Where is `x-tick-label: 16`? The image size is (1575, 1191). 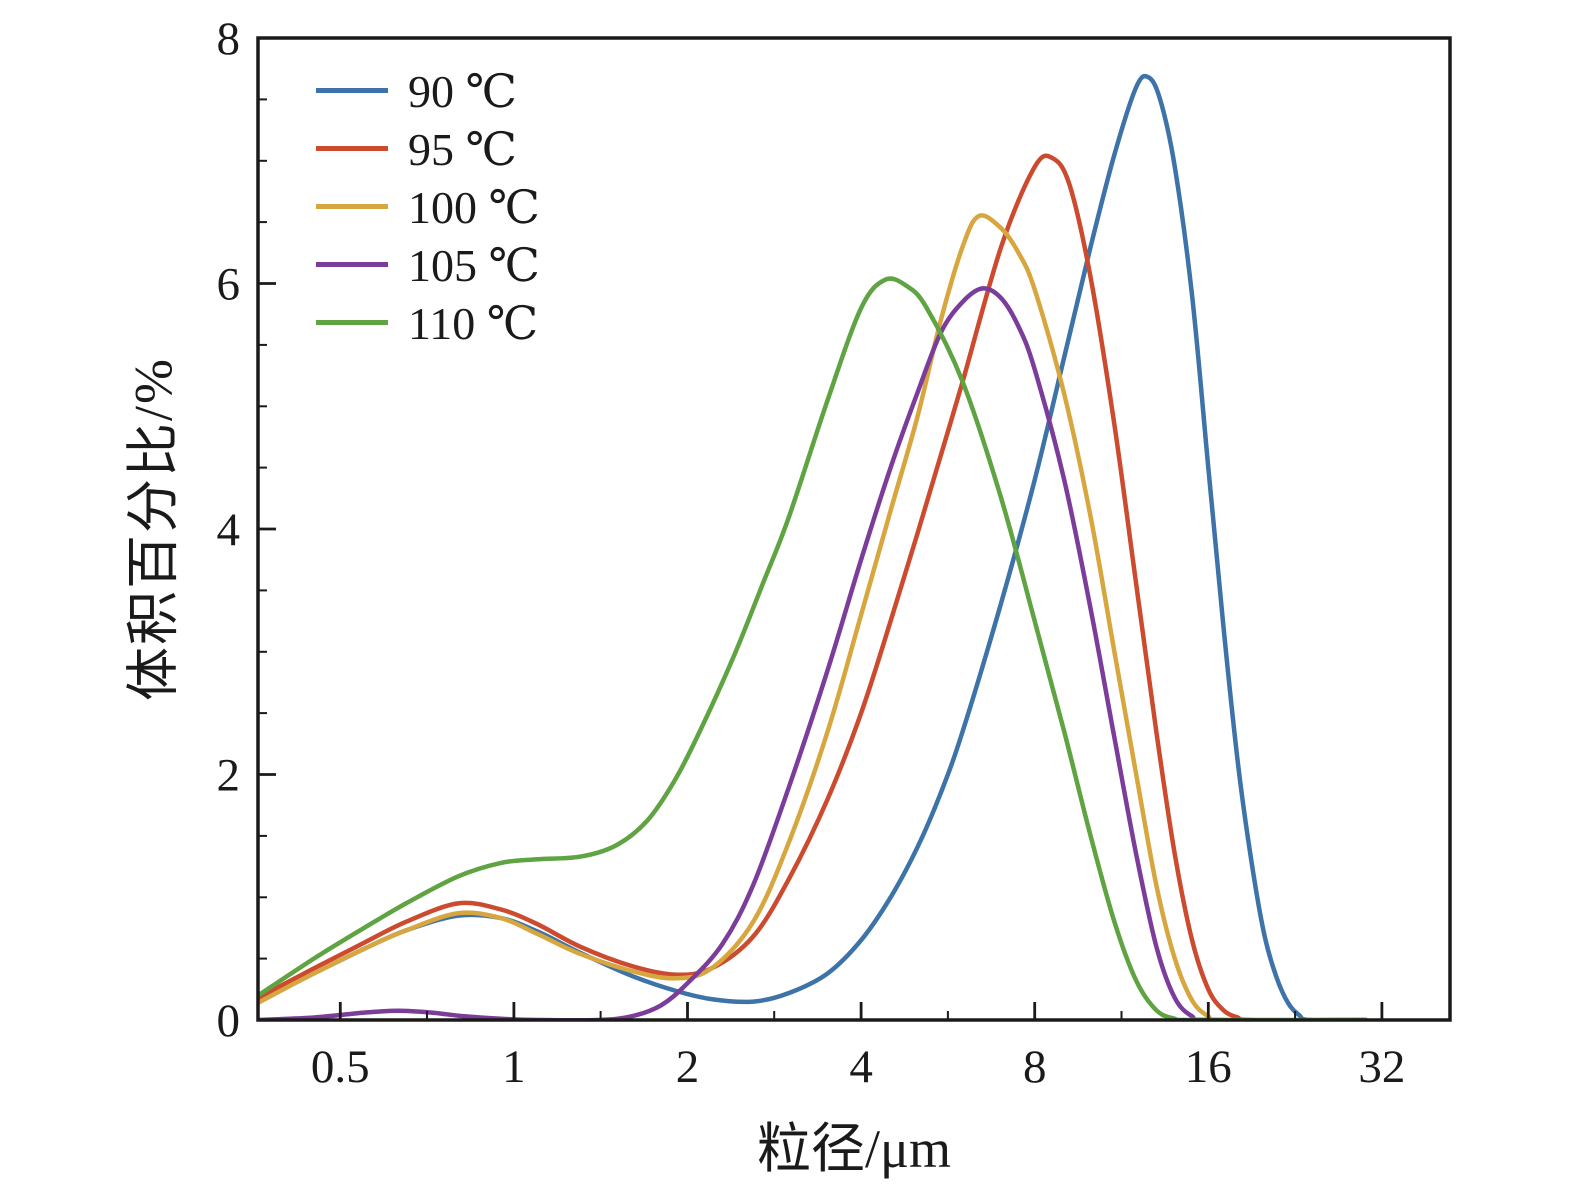
x-tick-label: 16 is located at coordinates (1208, 1067).